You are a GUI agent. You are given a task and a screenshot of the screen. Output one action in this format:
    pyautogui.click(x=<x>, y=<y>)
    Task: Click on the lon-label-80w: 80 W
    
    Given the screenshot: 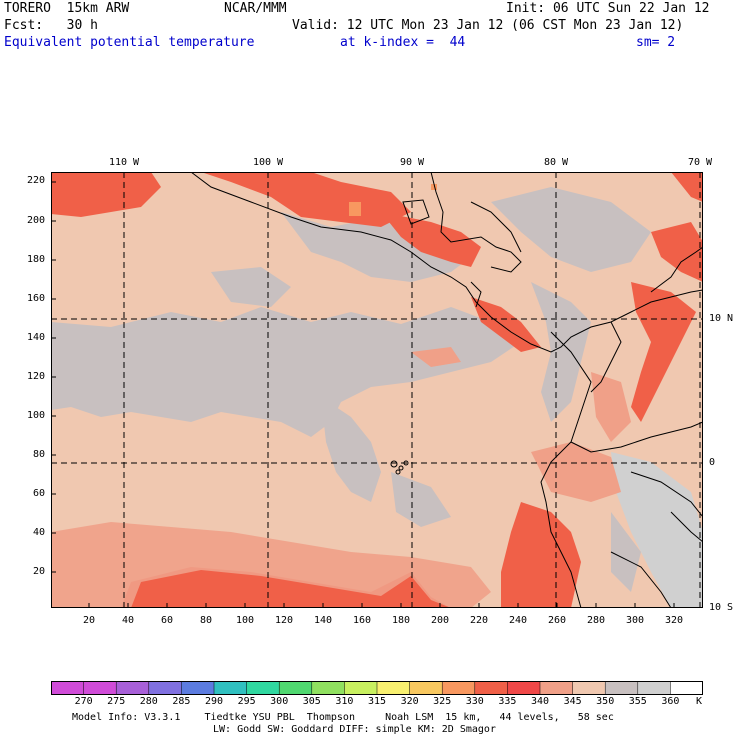 What is the action you would take?
    pyautogui.click(x=556, y=162)
    